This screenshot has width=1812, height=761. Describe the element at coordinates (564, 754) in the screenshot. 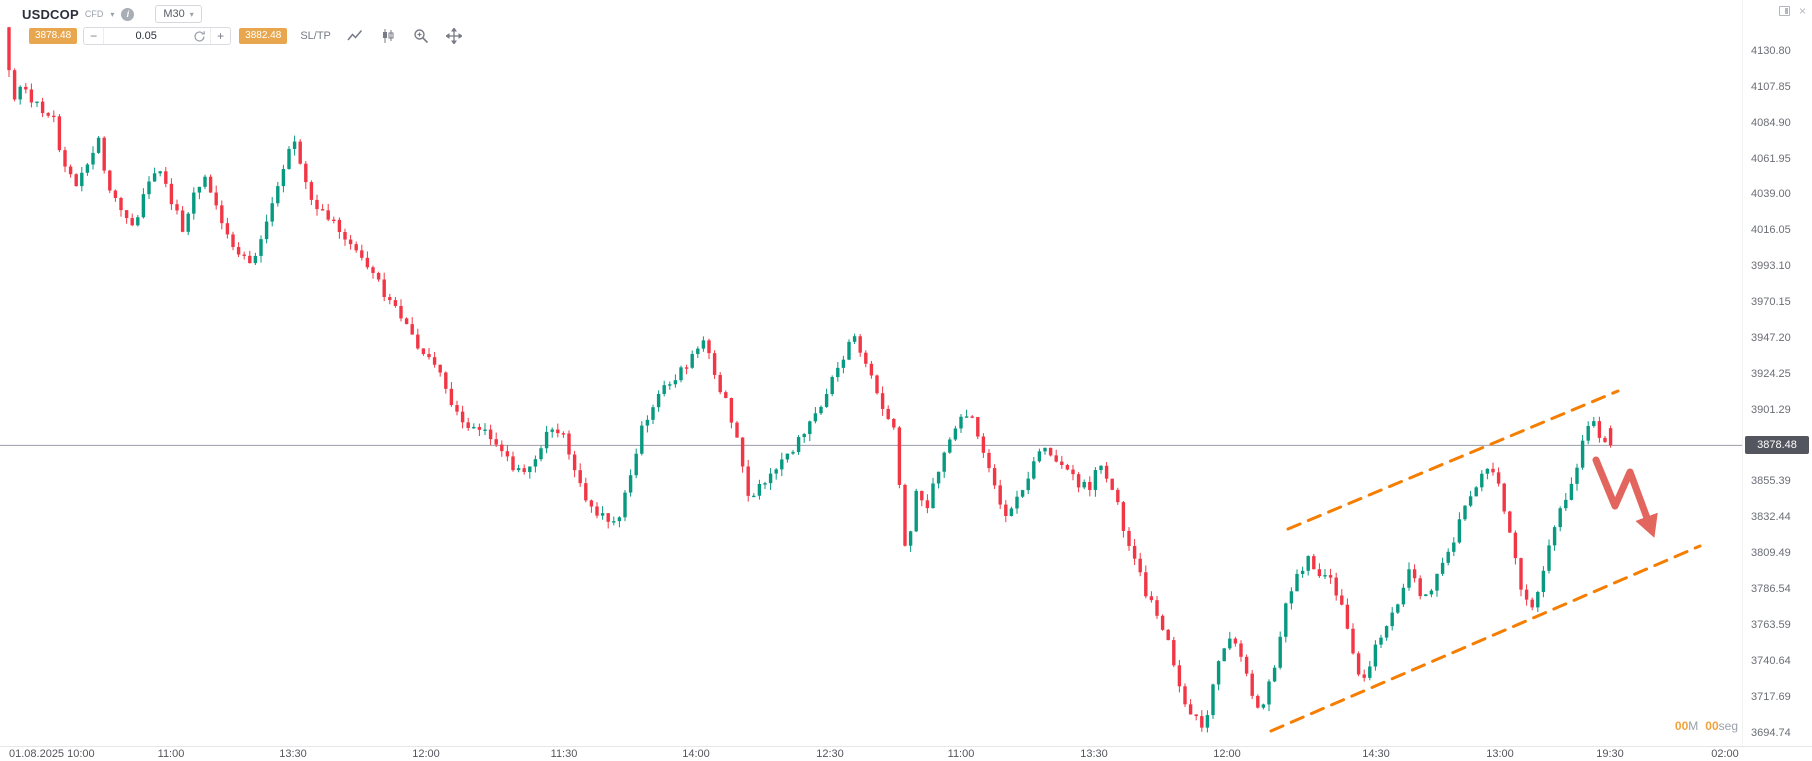

I see `time-axis-label: 11:30` at that location.